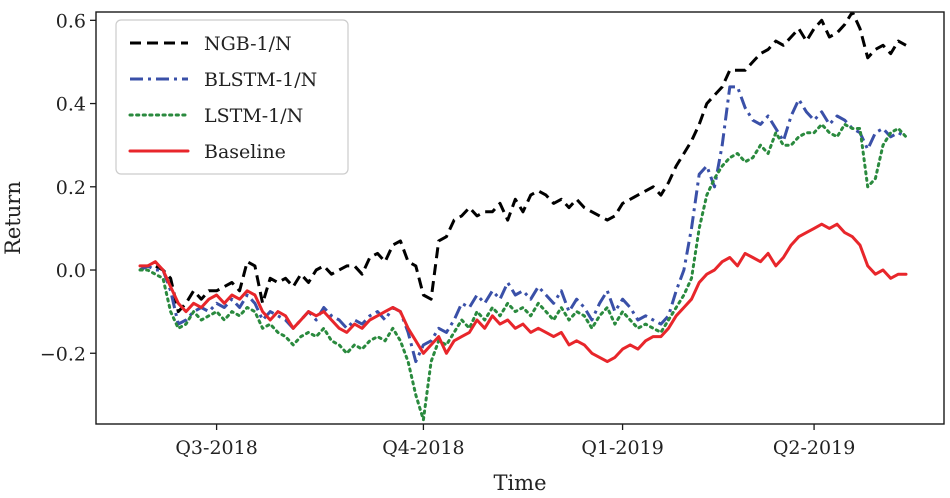 The height and width of the screenshot is (498, 950). What do you see at coordinates (71, 21) in the screenshot?
I see `y-tick-label: 0.6` at bounding box center [71, 21].